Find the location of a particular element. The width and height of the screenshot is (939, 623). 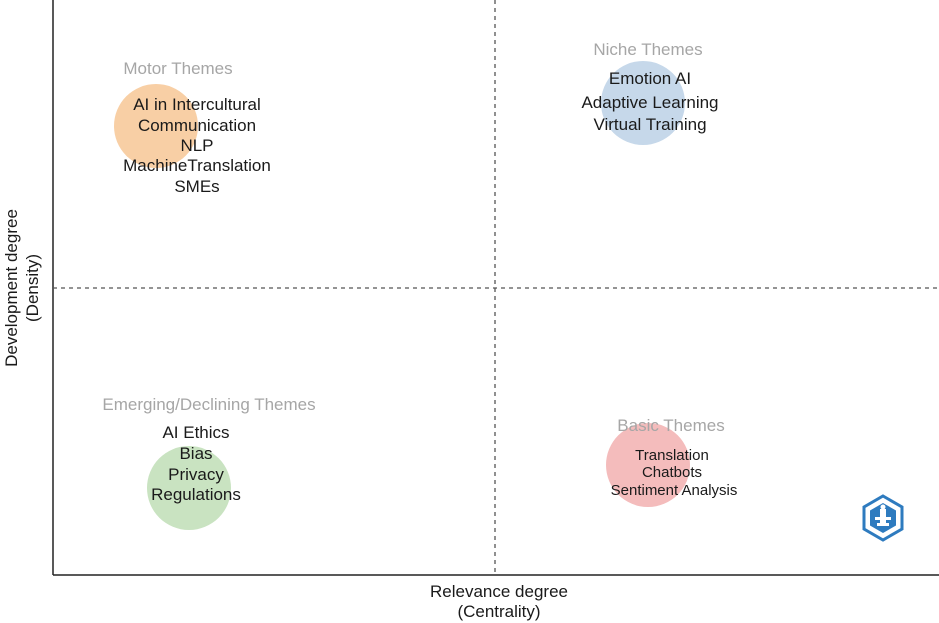

emerging-declining-themes-bubble is located at coordinates (189, 488).